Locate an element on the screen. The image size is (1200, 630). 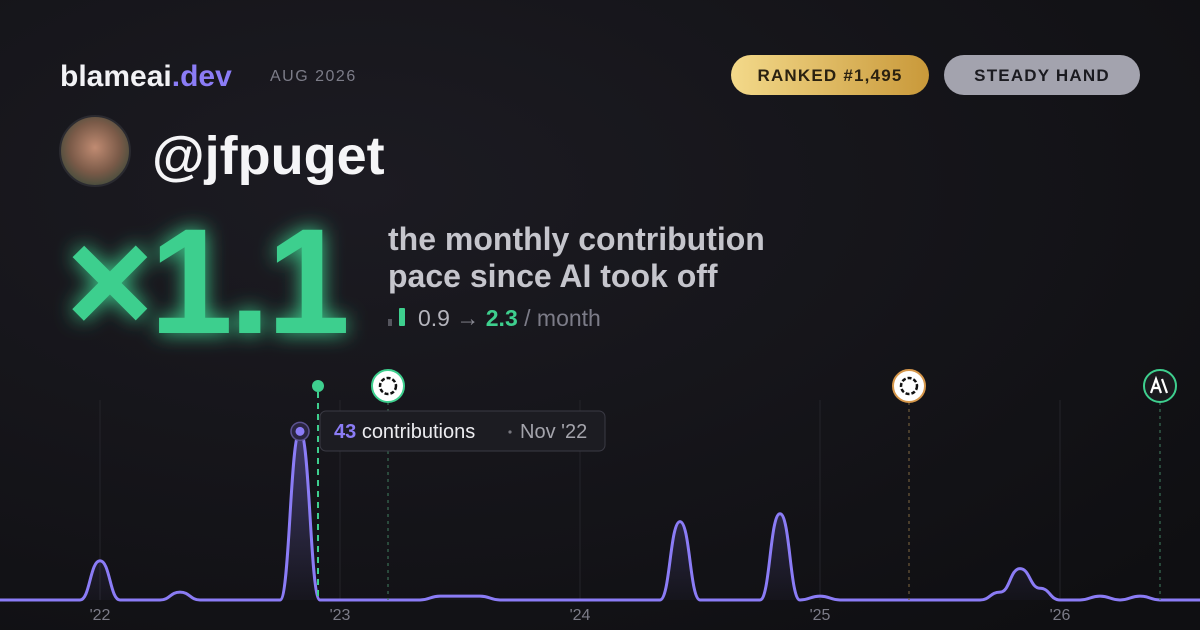
date: AUG 2026 is located at coordinates (313, 76).